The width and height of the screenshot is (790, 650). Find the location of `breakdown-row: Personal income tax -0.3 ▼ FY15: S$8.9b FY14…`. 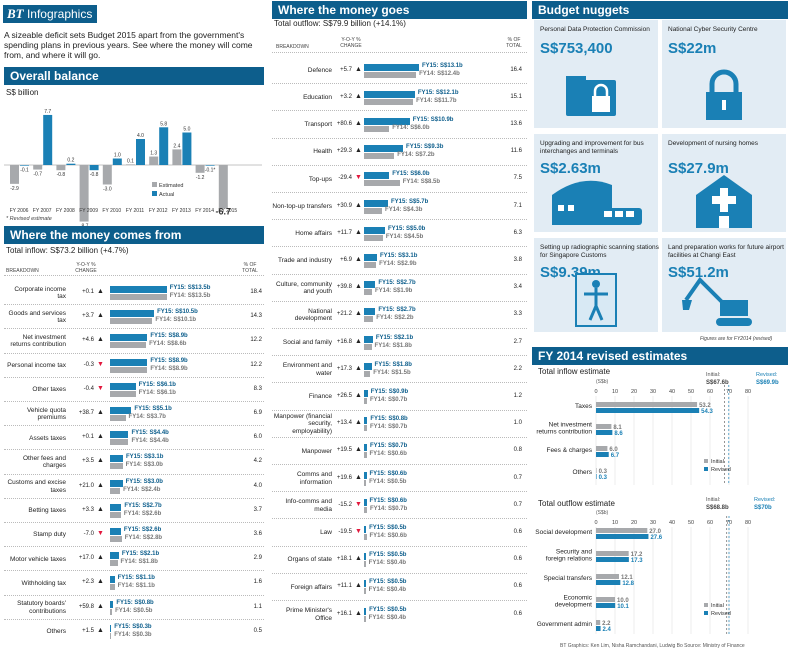

breakdown-row: Personal income tax -0.3 ▼ FY15: S$8.9b FY14… is located at coordinates (134, 366).